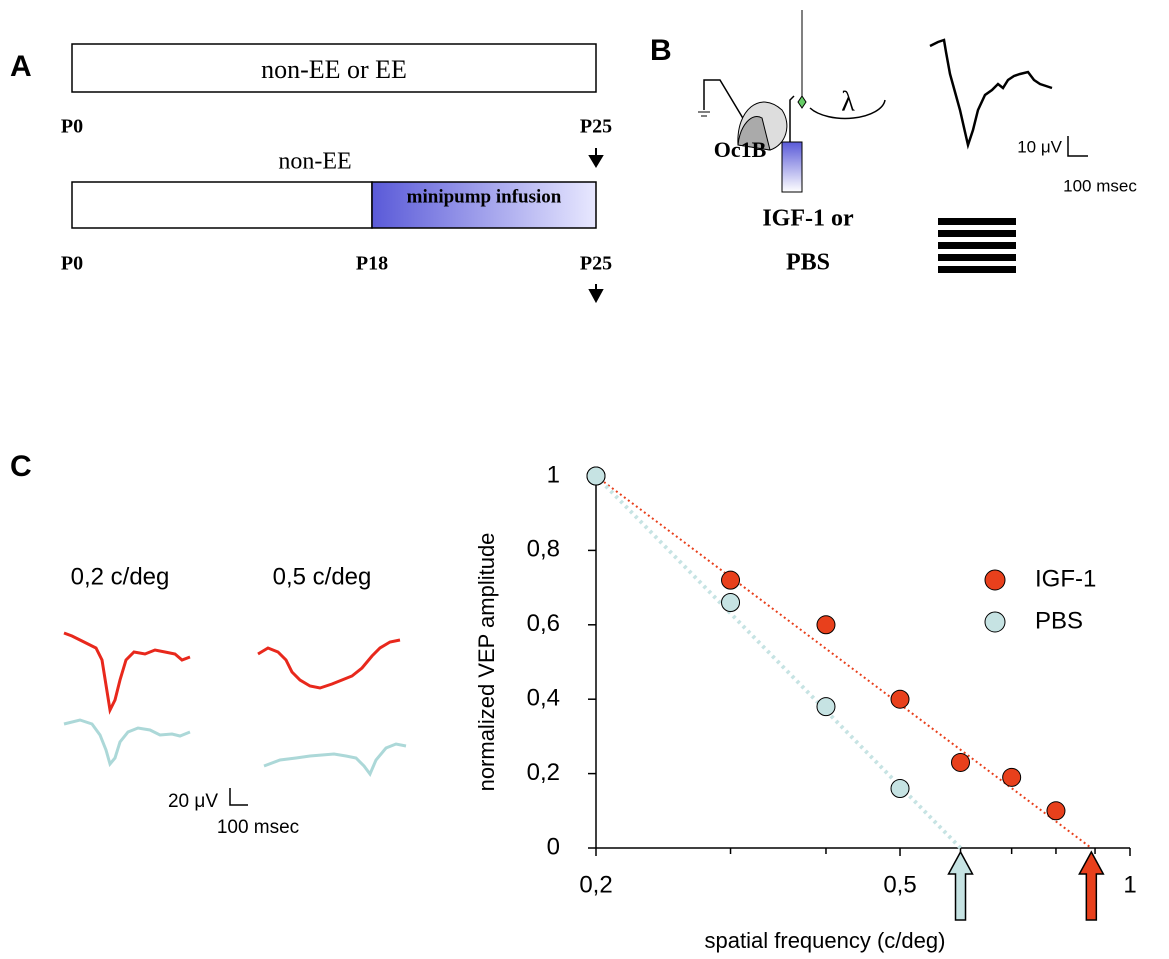 The height and width of the screenshot is (959, 1169). What do you see at coordinates (543, 549) in the screenshot?
I see `y-tick-label: 0,8` at bounding box center [543, 549].